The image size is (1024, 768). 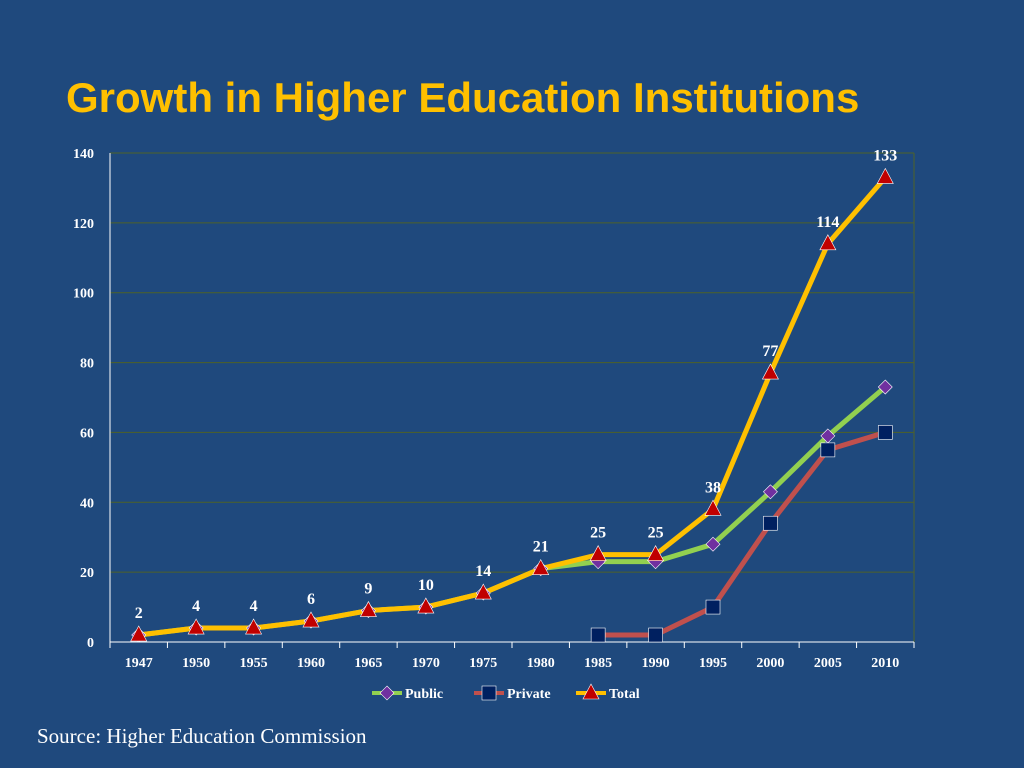 What do you see at coordinates (656, 663) in the screenshot?
I see `x-tick-label: 1990` at bounding box center [656, 663].